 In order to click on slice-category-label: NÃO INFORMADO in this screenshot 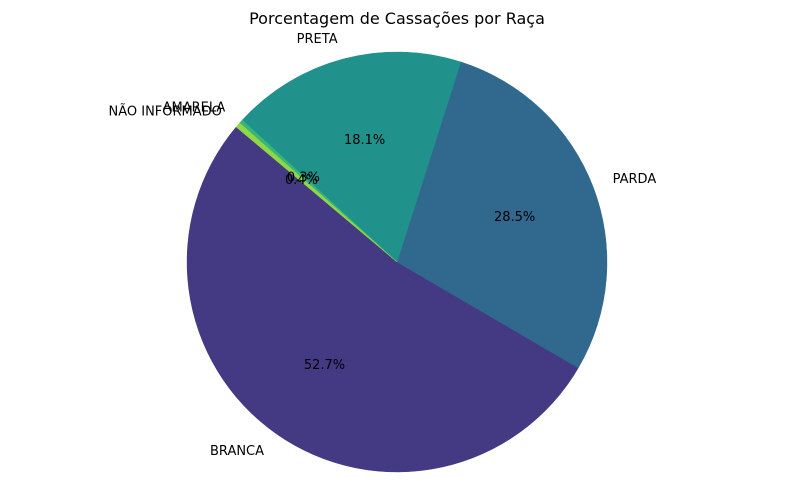, I will do `click(164, 111)`.